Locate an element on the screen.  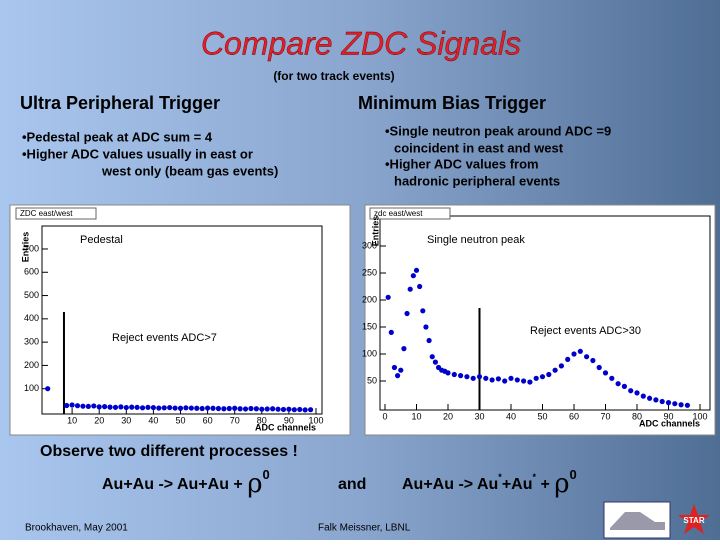
footer-left: Brookhaven, May 2001 is located at coordinates (76, 528).